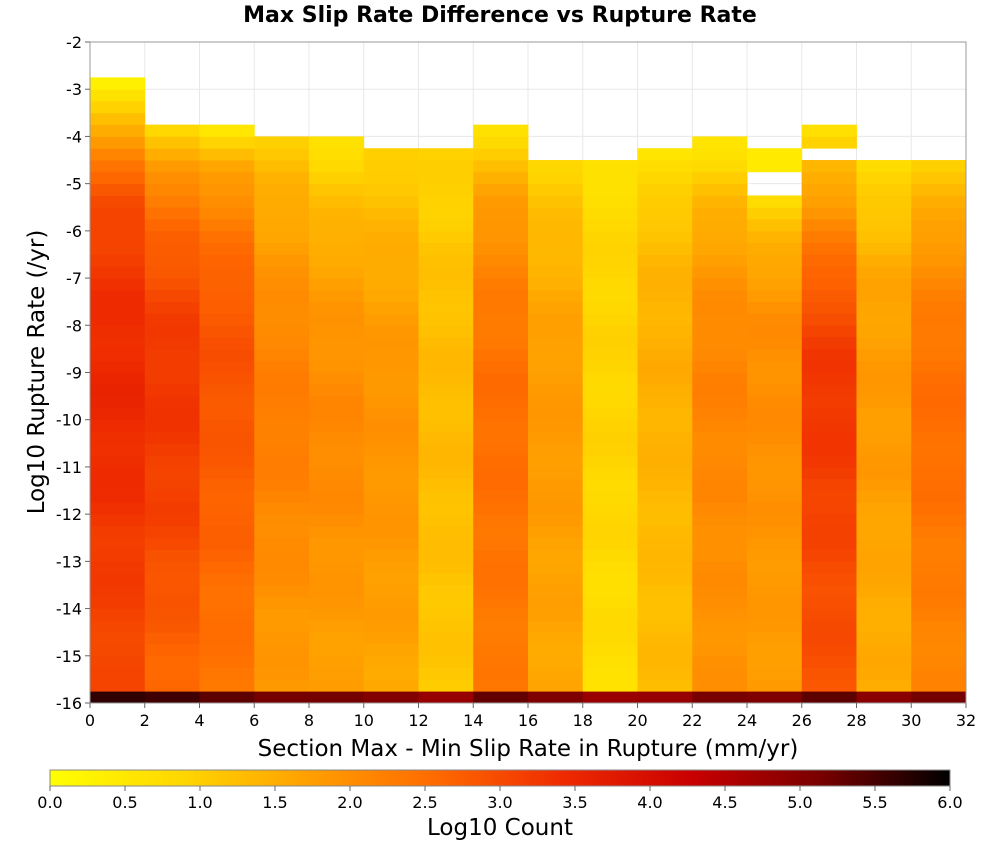  What do you see at coordinates (69, 514) in the screenshot?
I see `y-tick-label: -12` at bounding box center [69, 514].